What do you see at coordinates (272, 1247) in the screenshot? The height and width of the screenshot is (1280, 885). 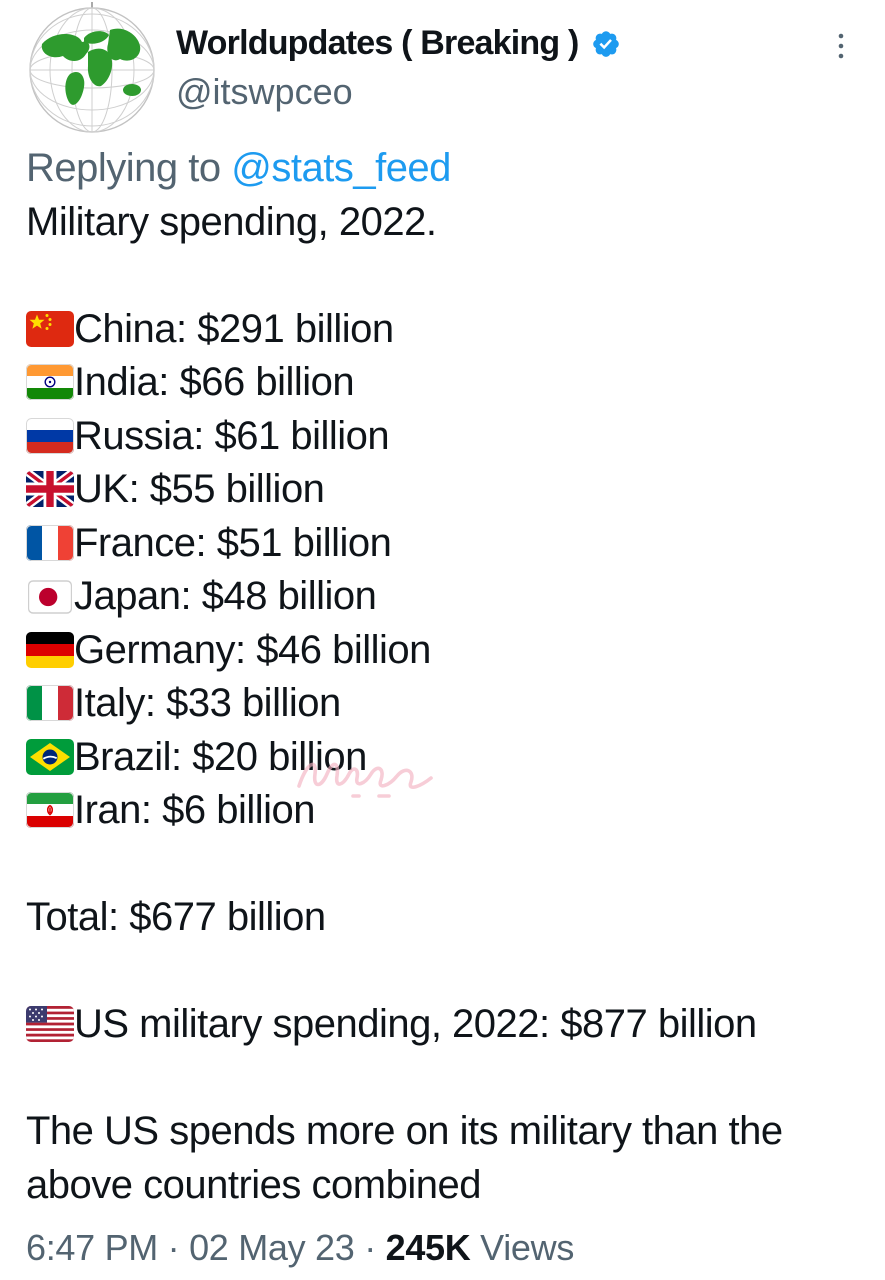 I see `date: 02 May 23` at bounding box center [272, 1247].